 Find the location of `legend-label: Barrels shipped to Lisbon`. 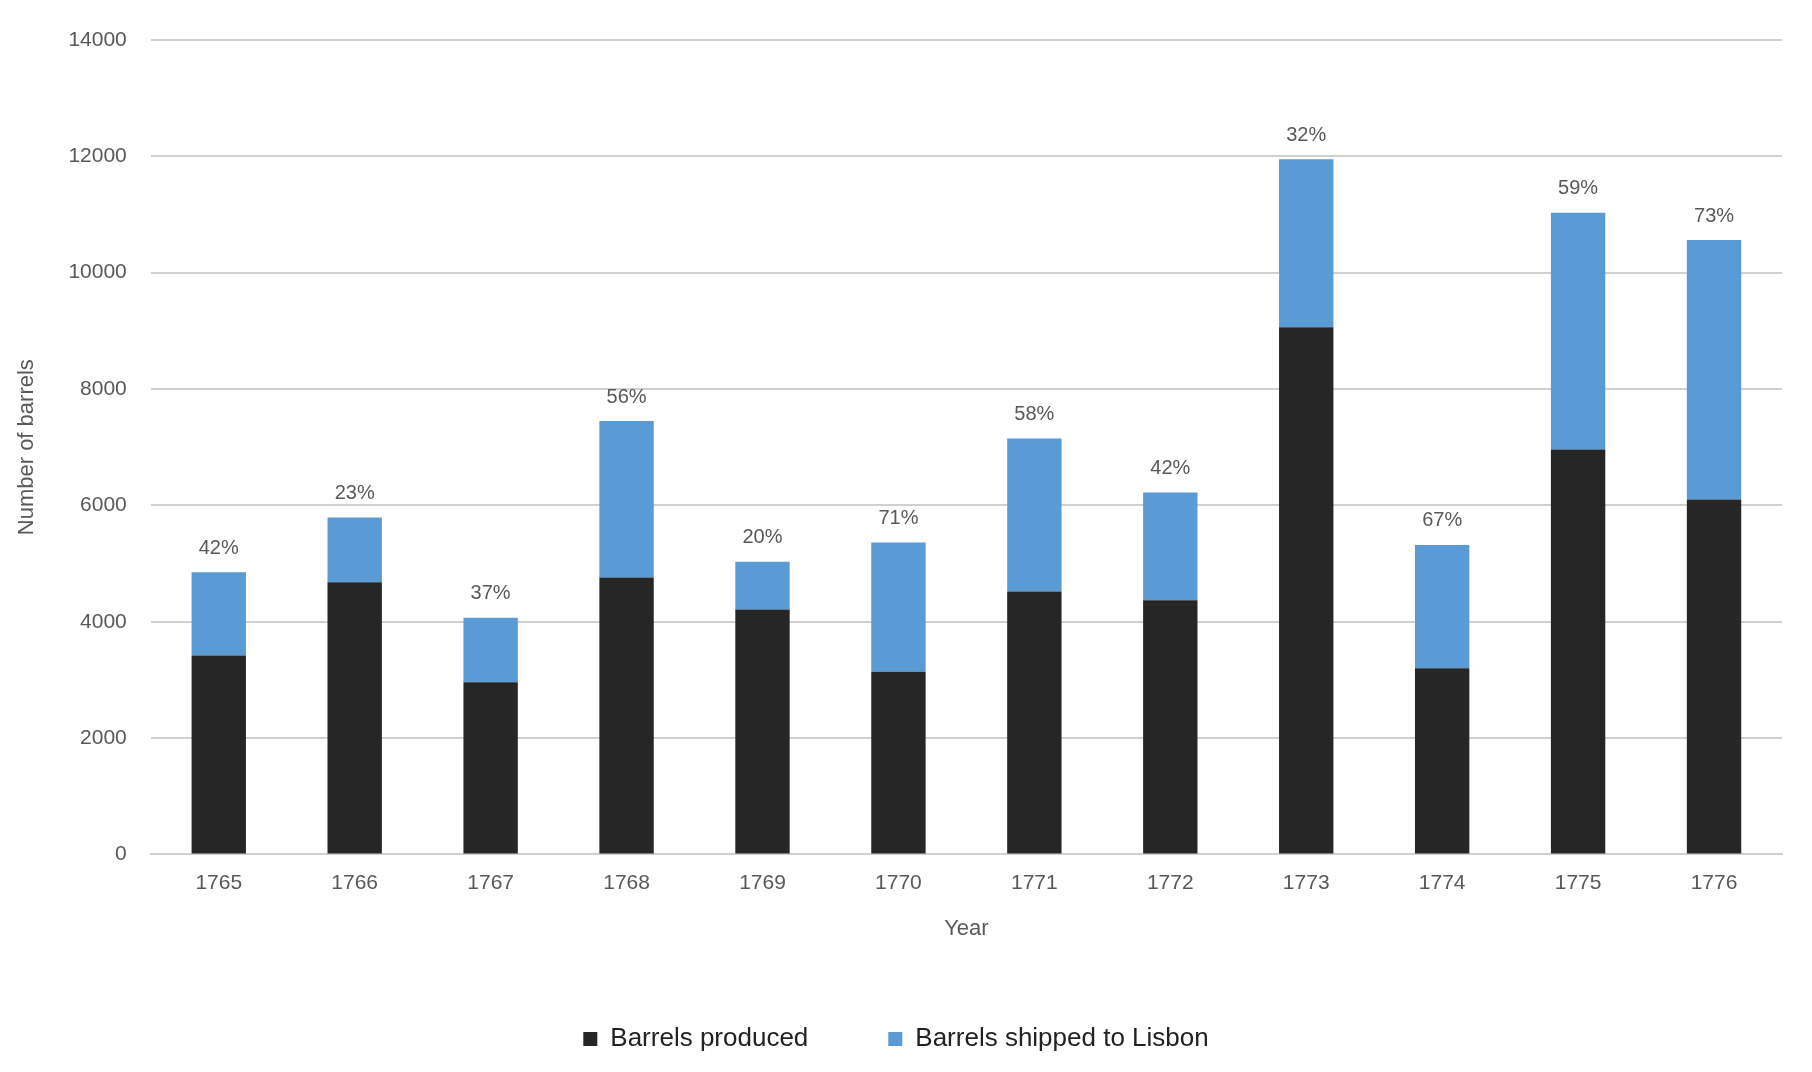

legend-label: Barrels shipped to Lisbon is located at coordinates (1062, 1037).